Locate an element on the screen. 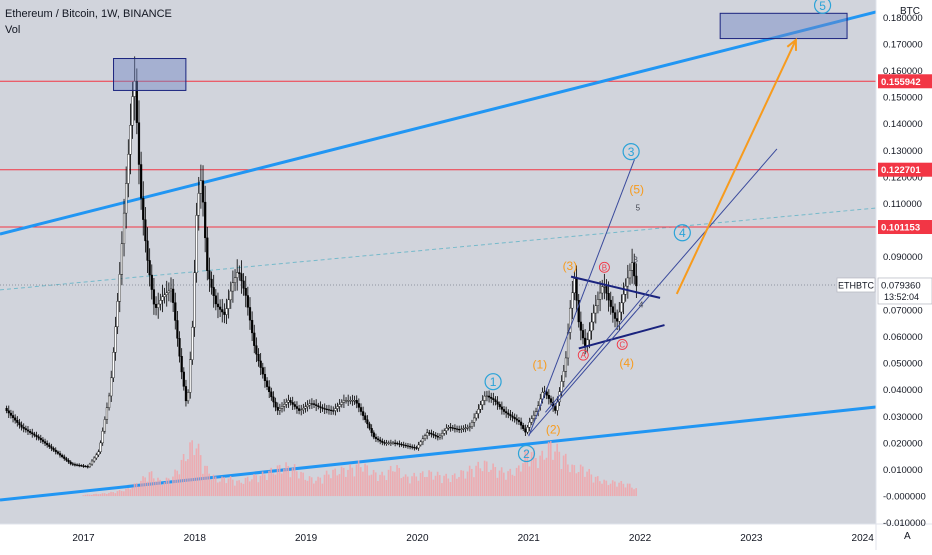 Image resolution: width=932 pixels, height=555 pixels. x-axis: 2017 2018 2019 2020 2021 2022 2023 2024 is located at coordinates (473, 538).